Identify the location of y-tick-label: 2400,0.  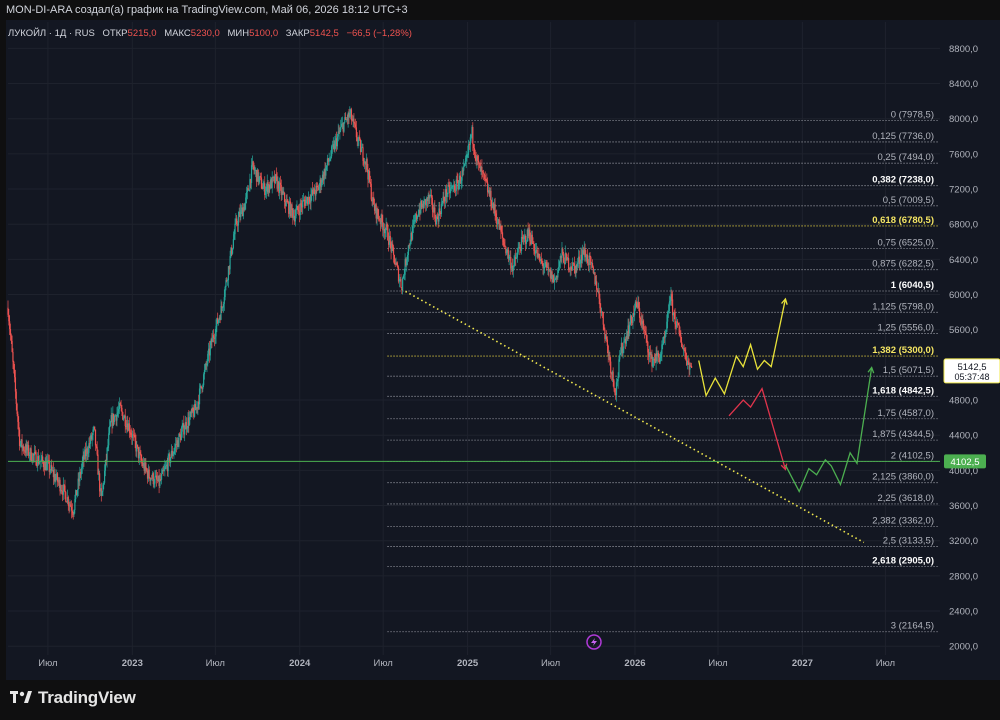
(963, 612).